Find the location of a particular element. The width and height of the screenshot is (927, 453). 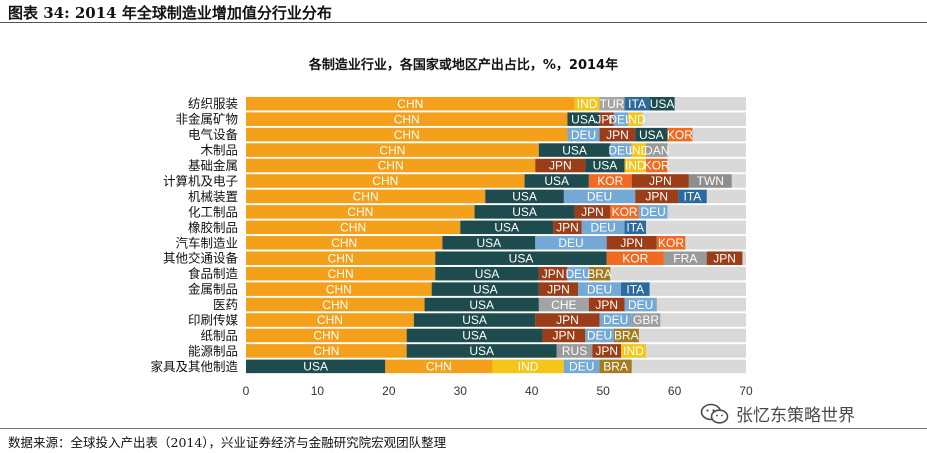

category-label: 其他交通设备 is located at coordinates (201, 258).